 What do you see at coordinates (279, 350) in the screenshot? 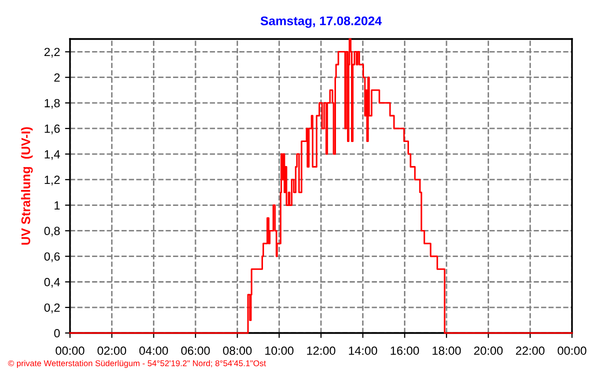
I see `x-tick-label: 10:00` at bounding box center [279, 350].